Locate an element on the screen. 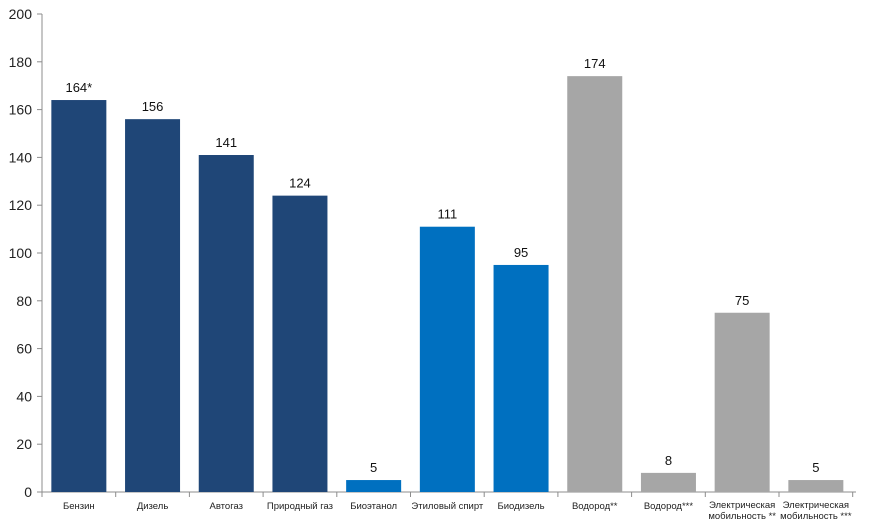 The width and height of the screenshot is (869, 529). y-tick-label: 0 is located at coordinates (28, 492).